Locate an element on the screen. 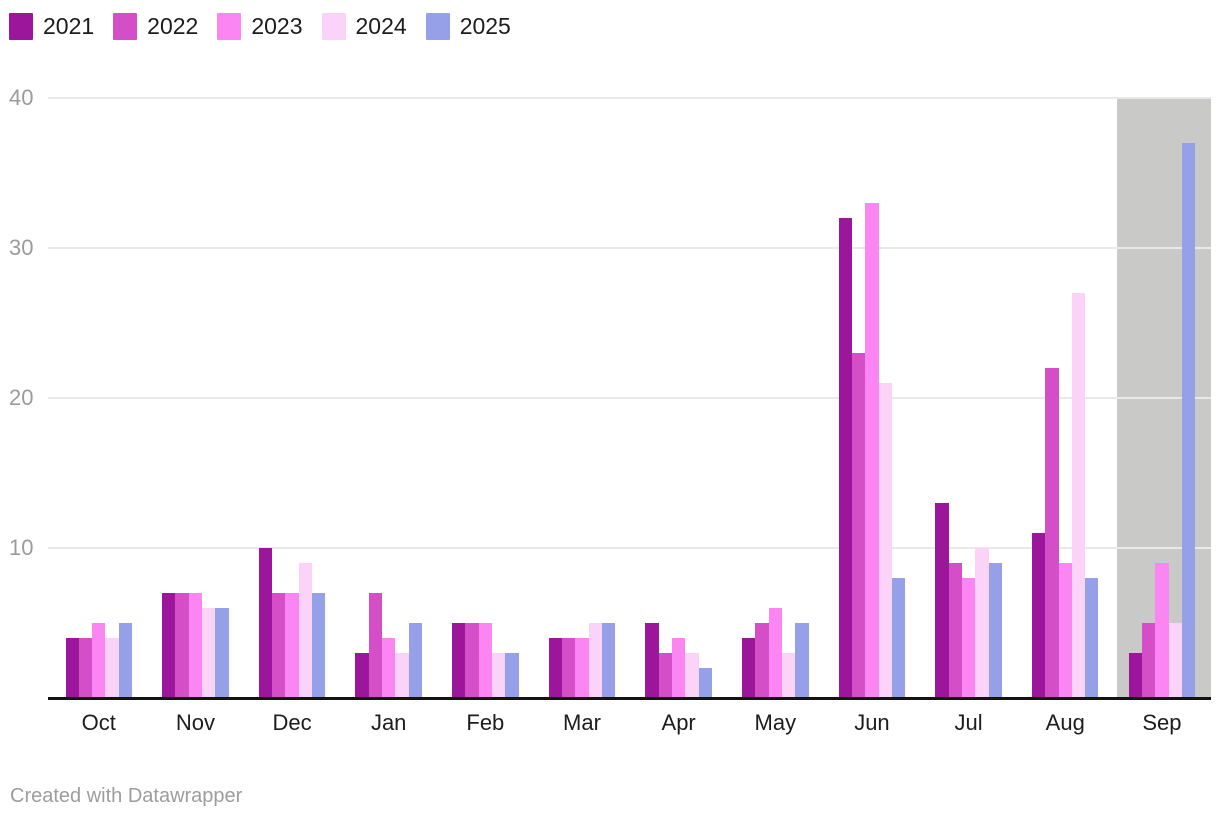  legend-label: 2021 is located at coordinates (69, 26).